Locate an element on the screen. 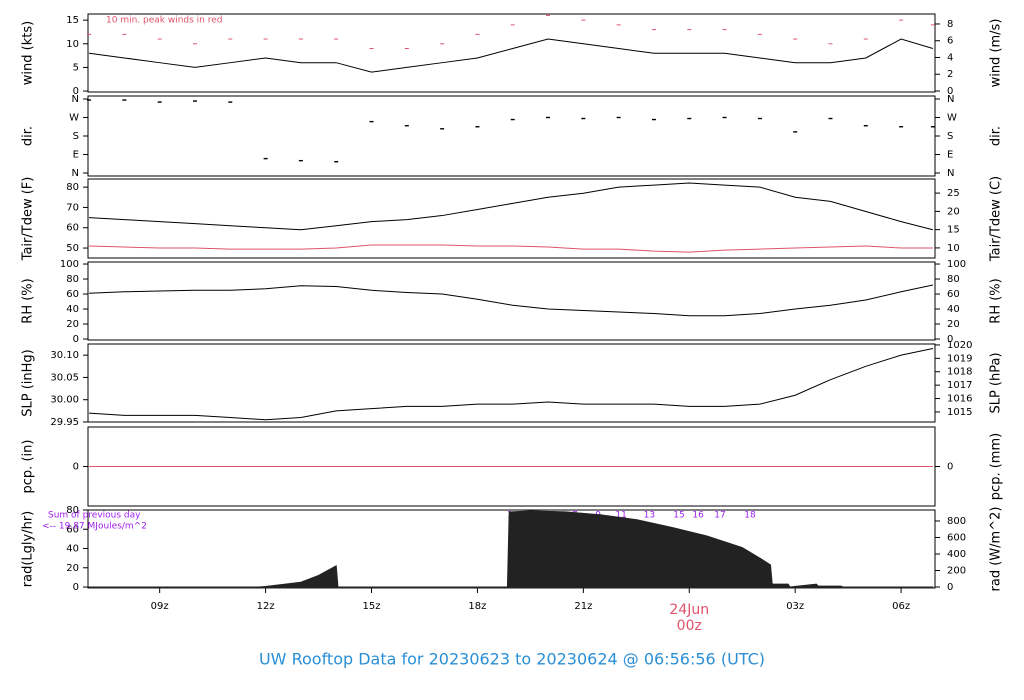 This screenshot has width=1024, height=700. y-tick-label: 29.95 is located at coordinates (64, 422).